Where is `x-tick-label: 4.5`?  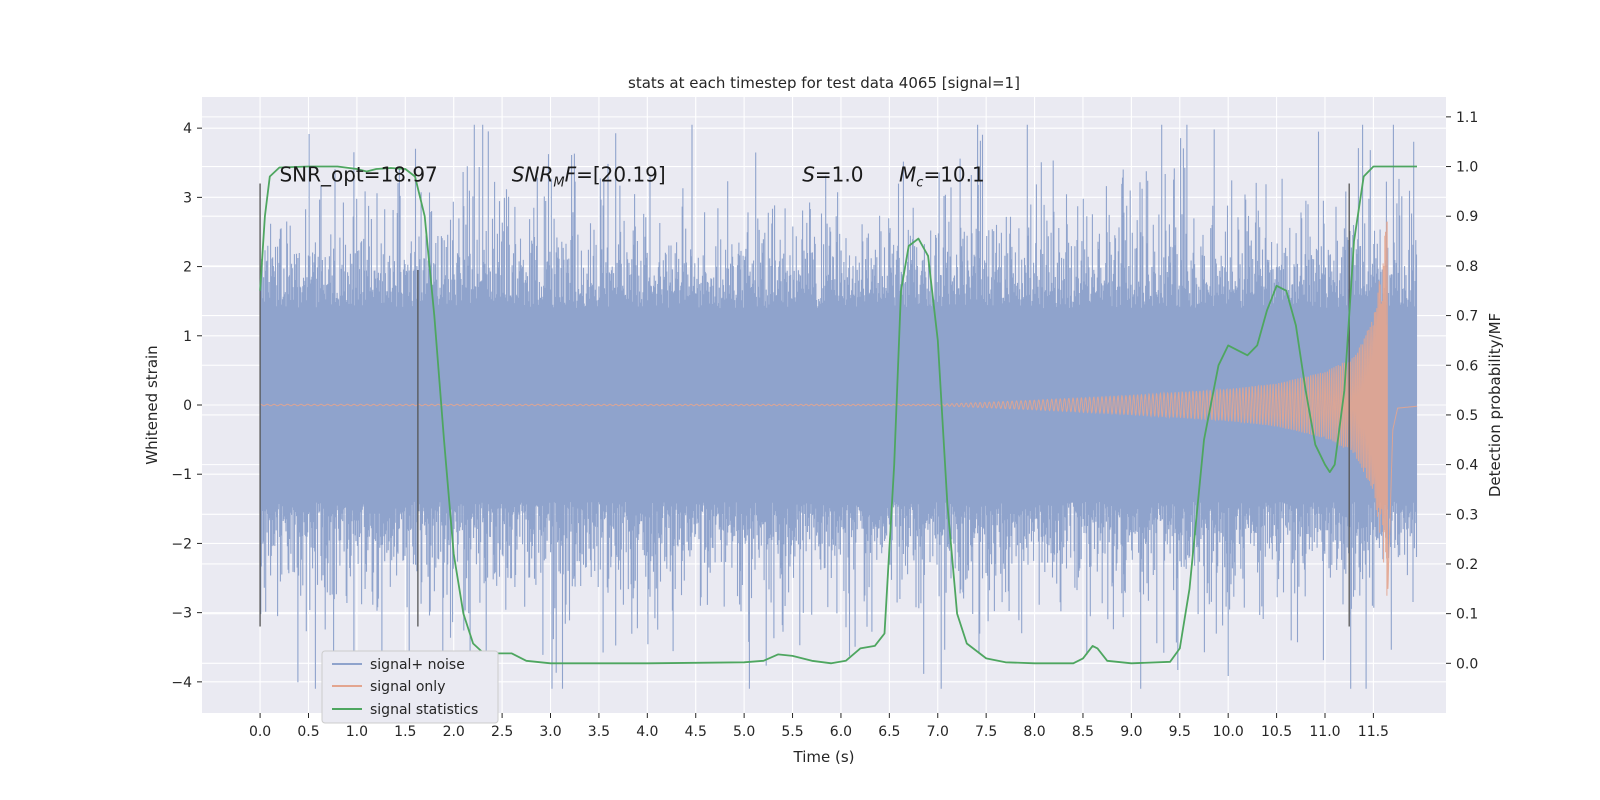 x-tick-label: 4.5 is located at coordinates (696, 732).